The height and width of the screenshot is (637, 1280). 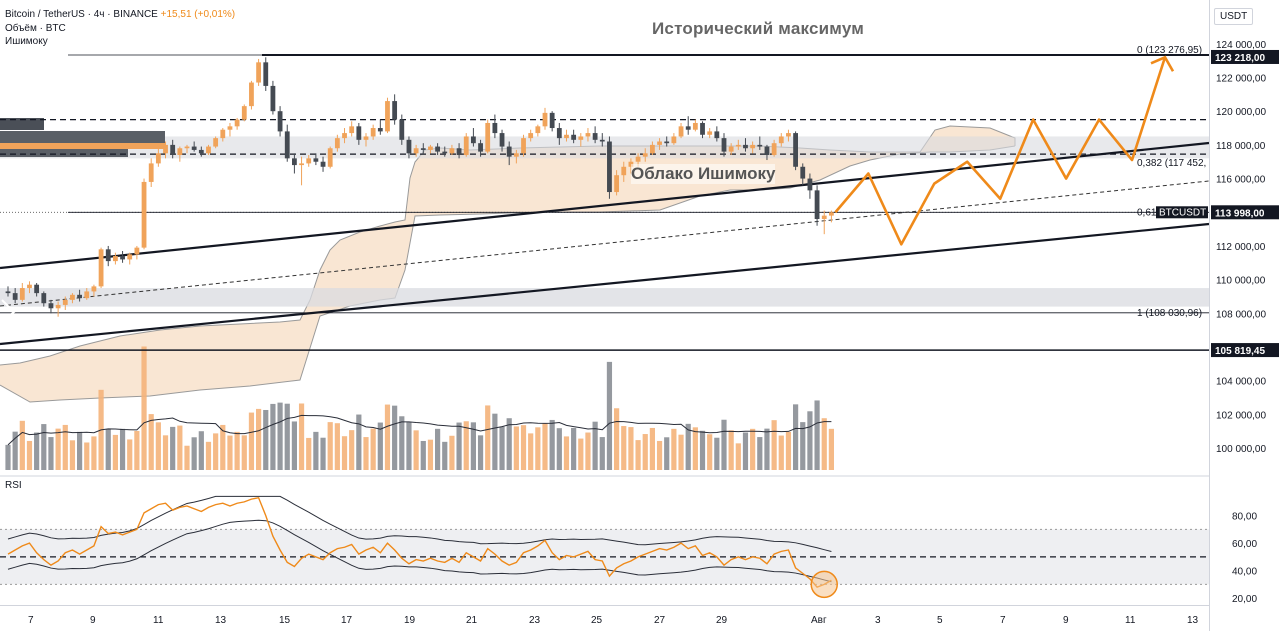 What do you see at coordinates (419, 523) in the screenshot?
I see `rsi-upper-band` at bounding box center [419, 523].